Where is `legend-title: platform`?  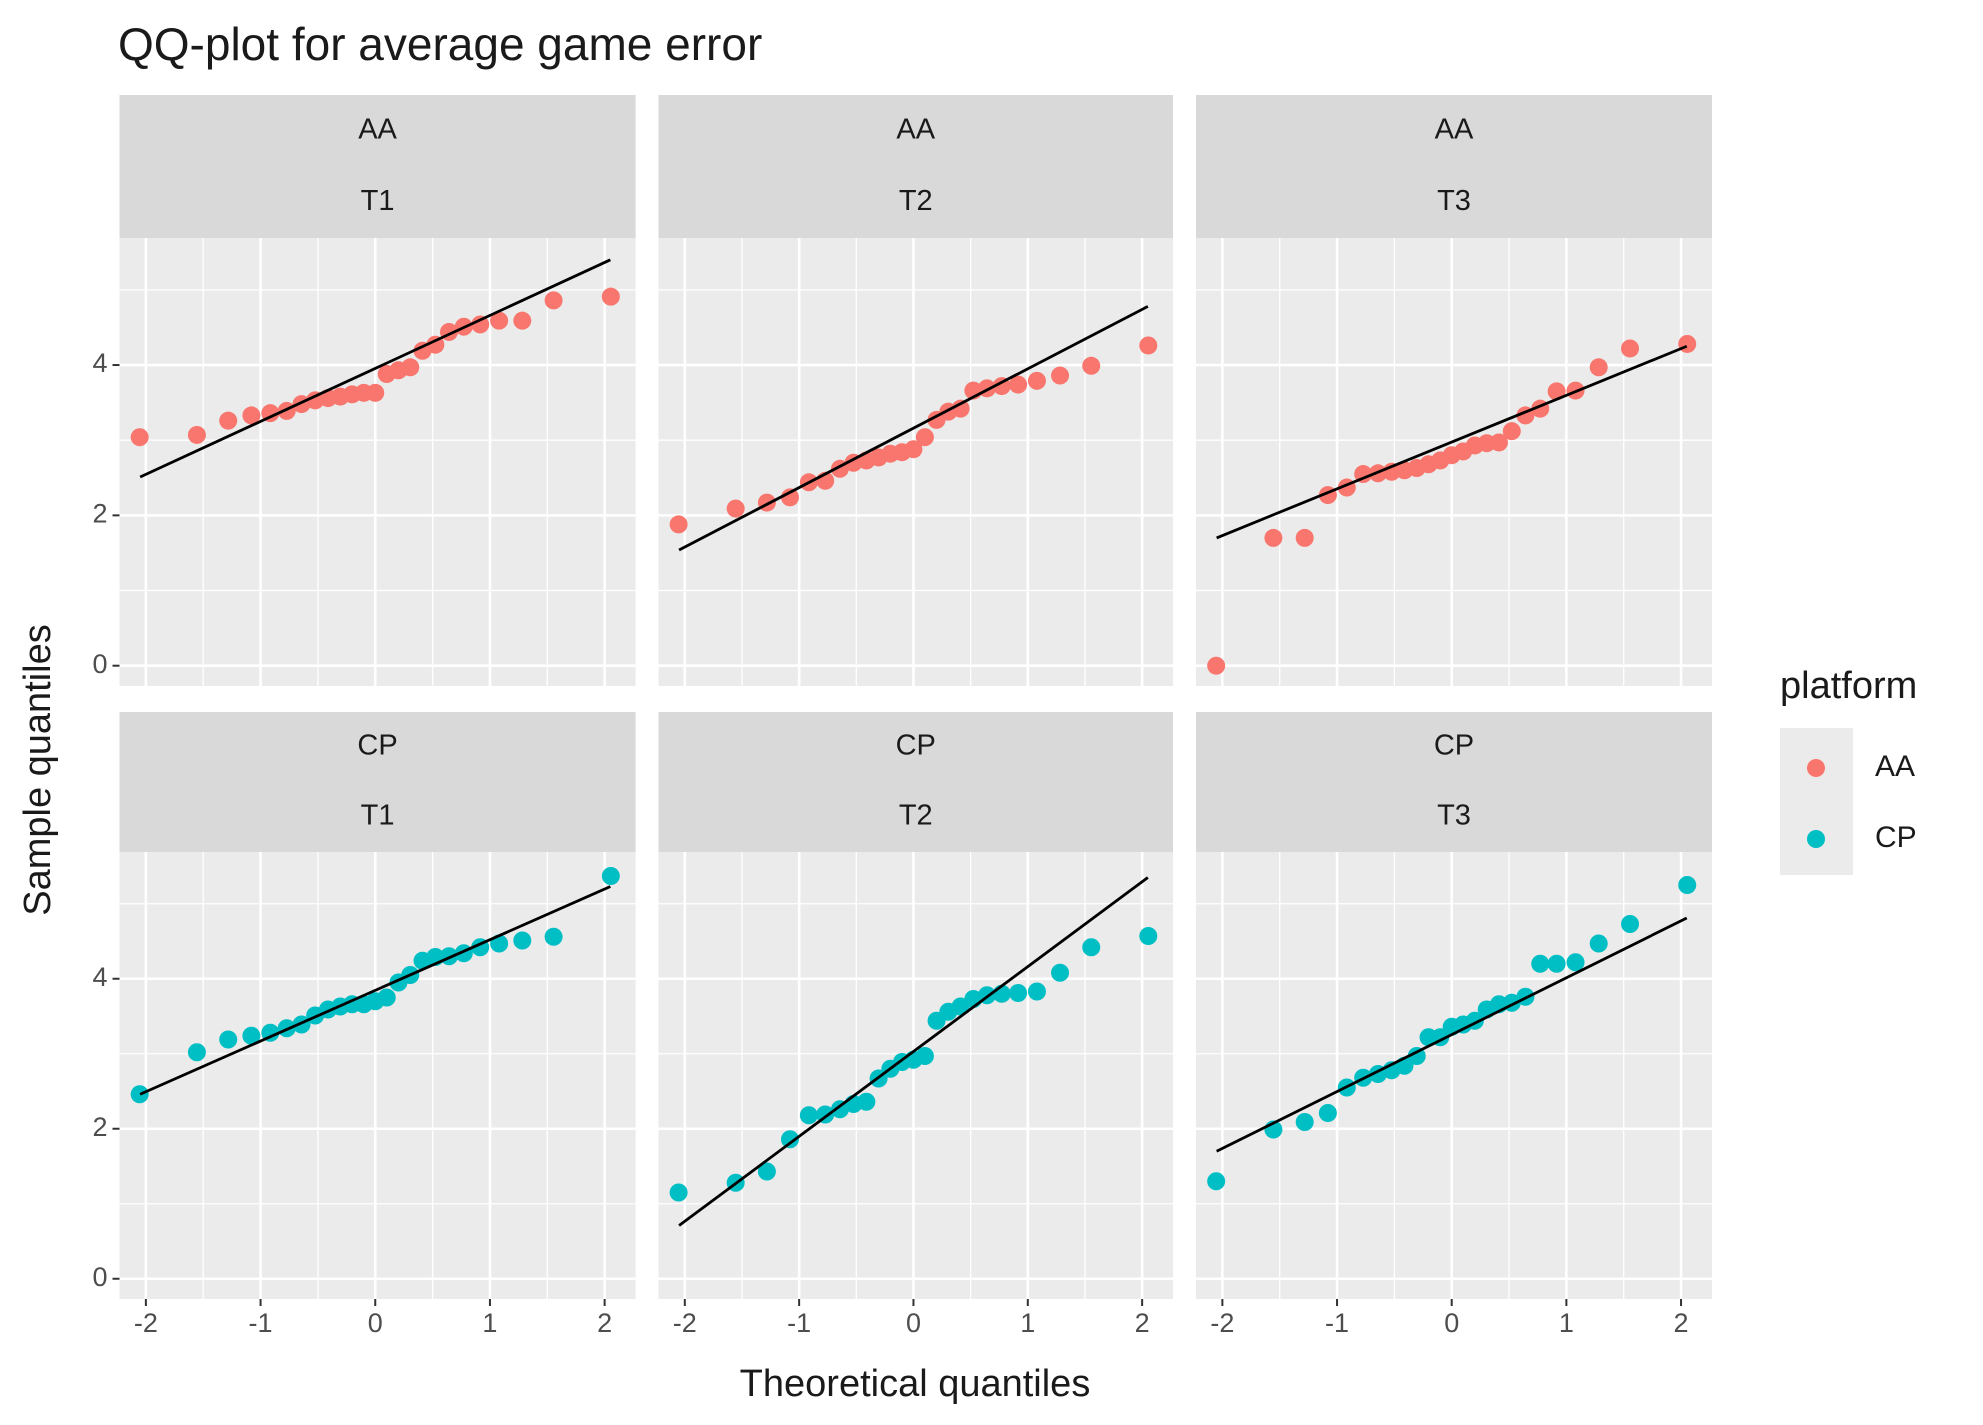 legend-title: platform is located at coordinates (1848, 686).